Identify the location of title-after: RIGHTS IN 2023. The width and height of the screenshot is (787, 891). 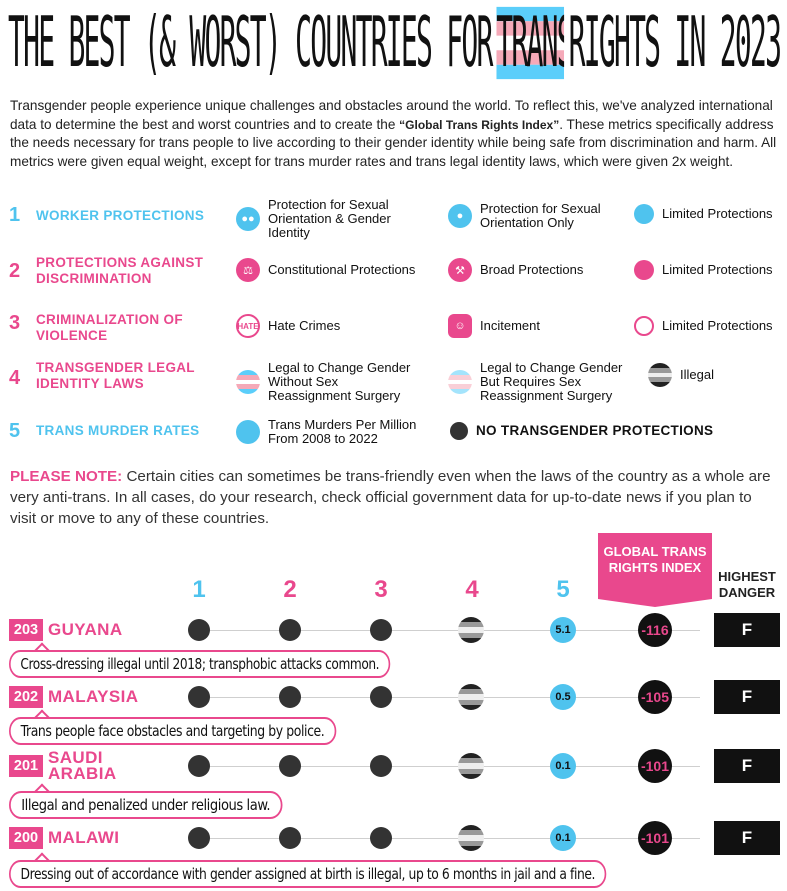
(675, 43).